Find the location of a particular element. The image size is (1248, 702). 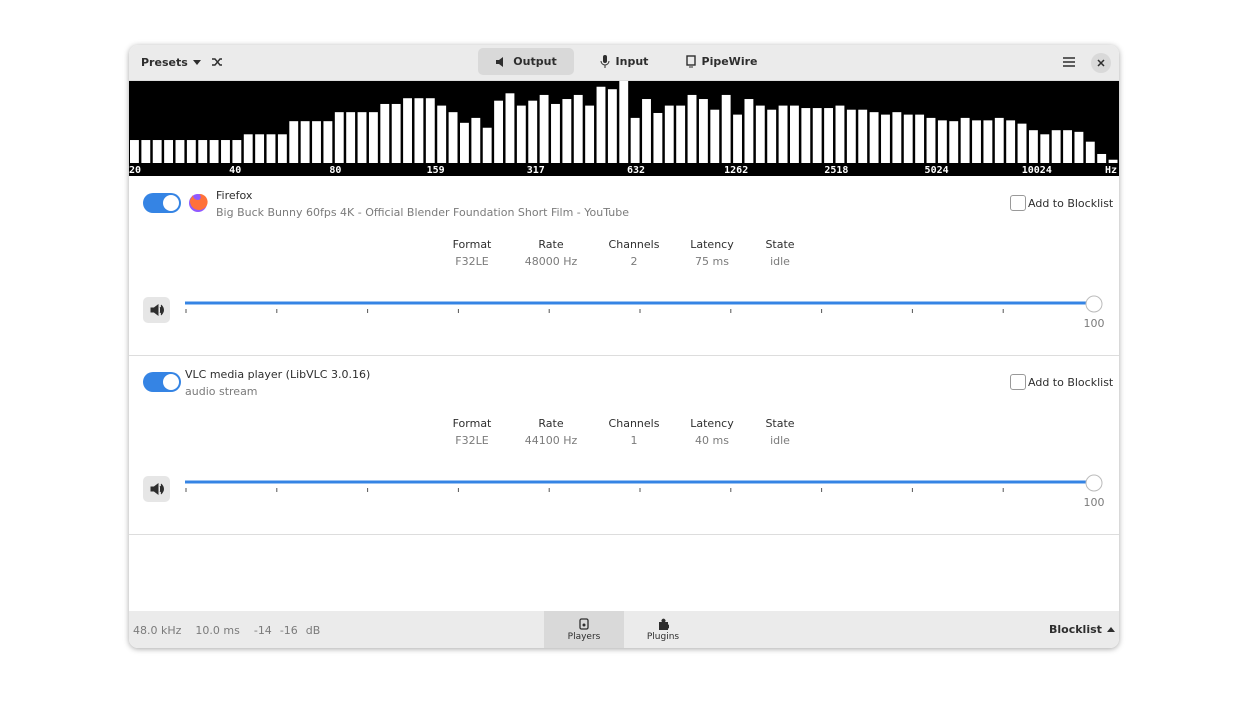

dropdown-icon is located at coordinates (196, 62).